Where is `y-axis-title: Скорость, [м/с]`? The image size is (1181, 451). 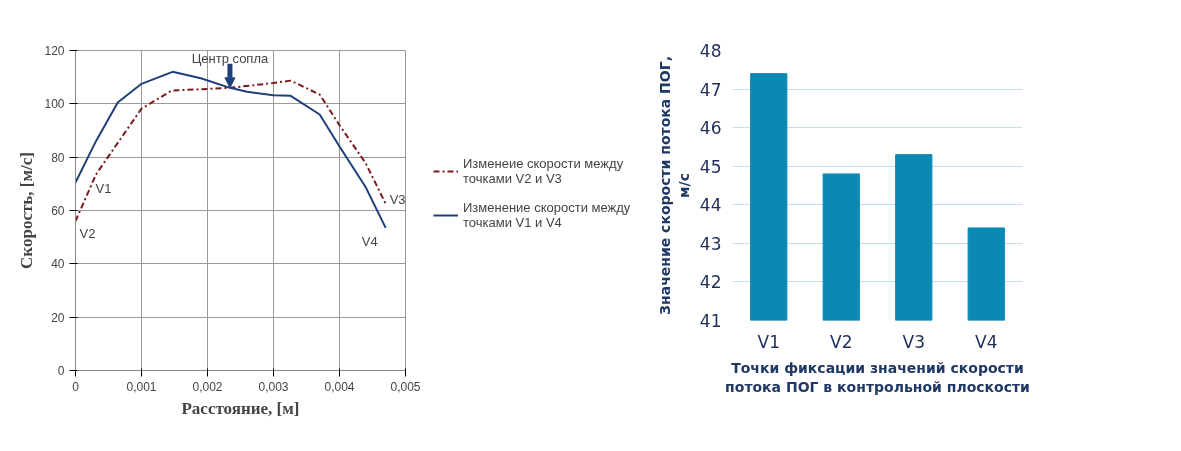
y-axis-title: Скорость, [м/с] is located at coordinates (27, 210).